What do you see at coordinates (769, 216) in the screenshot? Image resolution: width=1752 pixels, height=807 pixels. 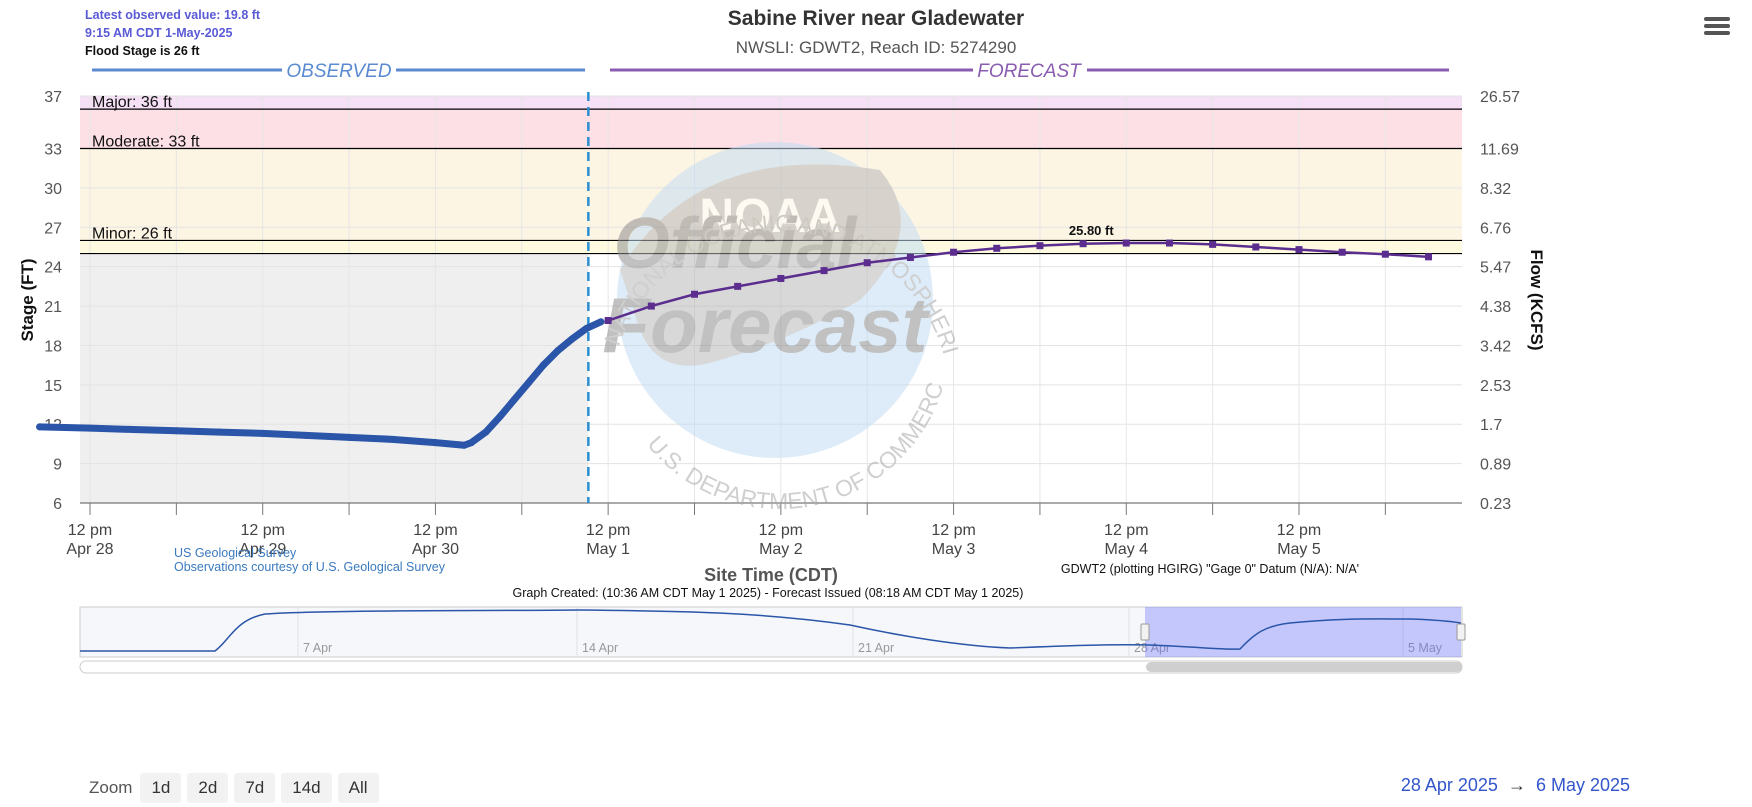 I see `watermark-logo: NOAA` at bounding box center [769, 216].